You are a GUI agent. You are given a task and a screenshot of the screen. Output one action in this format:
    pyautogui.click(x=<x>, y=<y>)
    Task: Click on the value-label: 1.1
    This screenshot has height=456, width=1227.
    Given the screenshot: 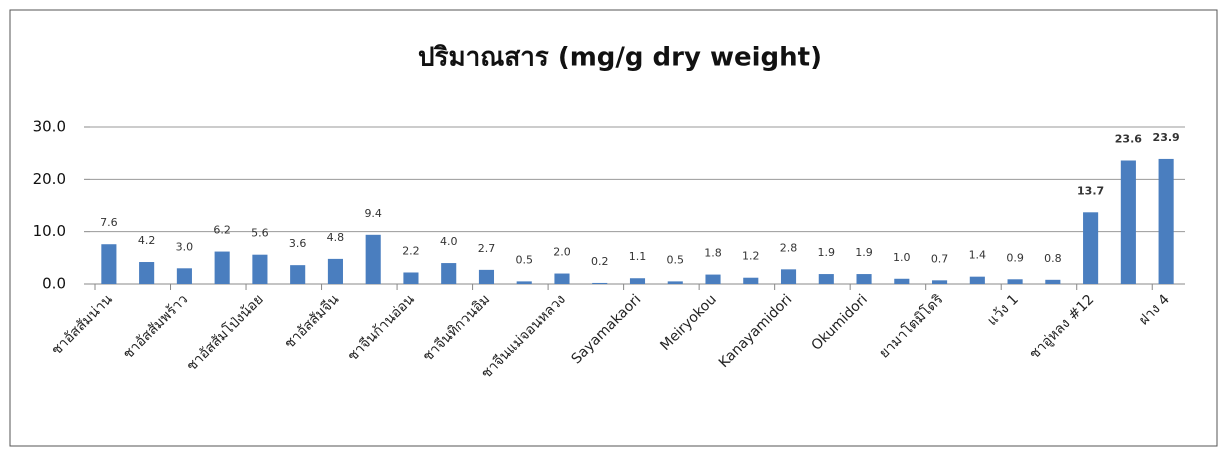 What is the action you would take?
    pyautogui.click(x=638, y=256)
    